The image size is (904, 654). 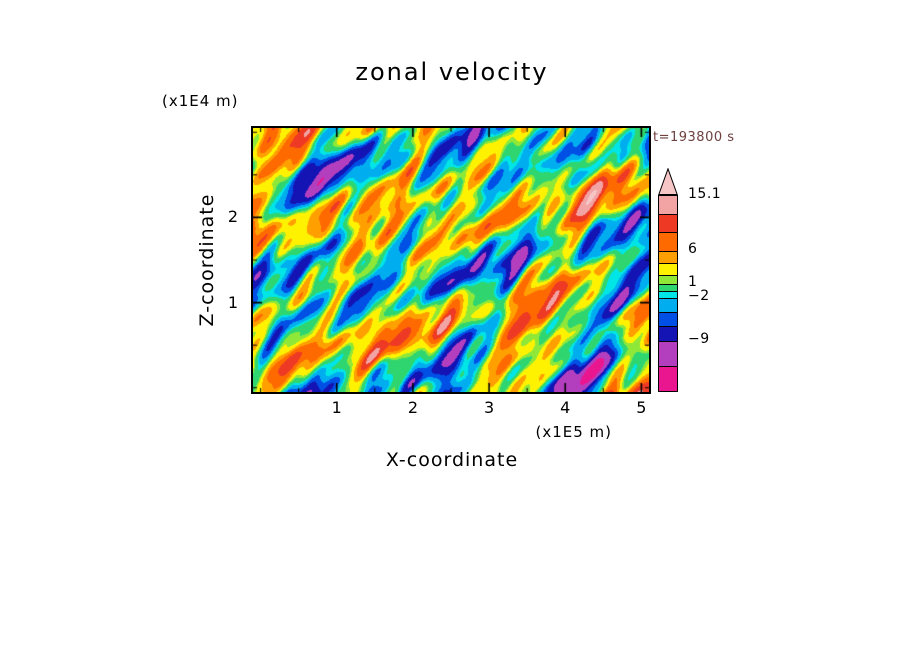 What do you see at coordinates (336, 407) in the screenshot?
I see `x-tick-label: 1` at bounding box center [336, 407].